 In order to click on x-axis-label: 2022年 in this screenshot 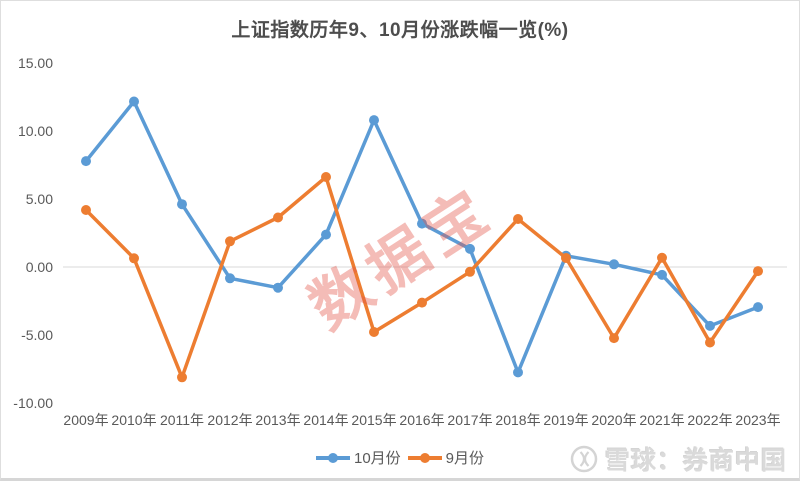, I will do `click(710, 420)`.